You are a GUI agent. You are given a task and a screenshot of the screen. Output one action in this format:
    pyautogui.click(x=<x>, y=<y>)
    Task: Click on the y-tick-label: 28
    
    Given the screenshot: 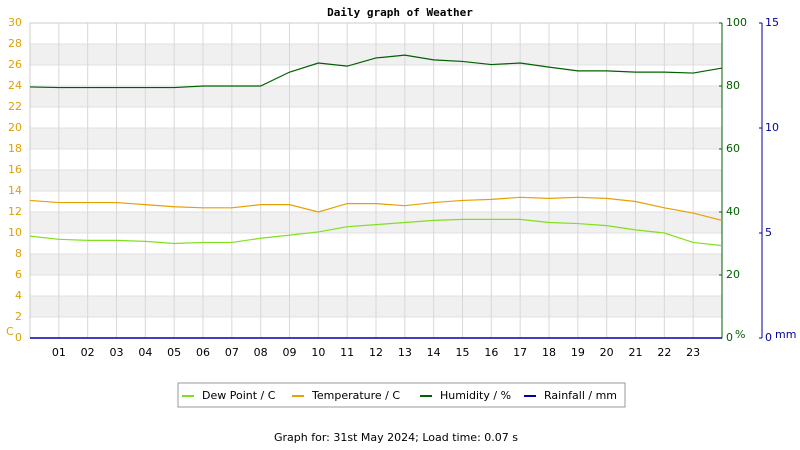 What is the action you would take?
    pyautogui.click(x=15, y=43)
    